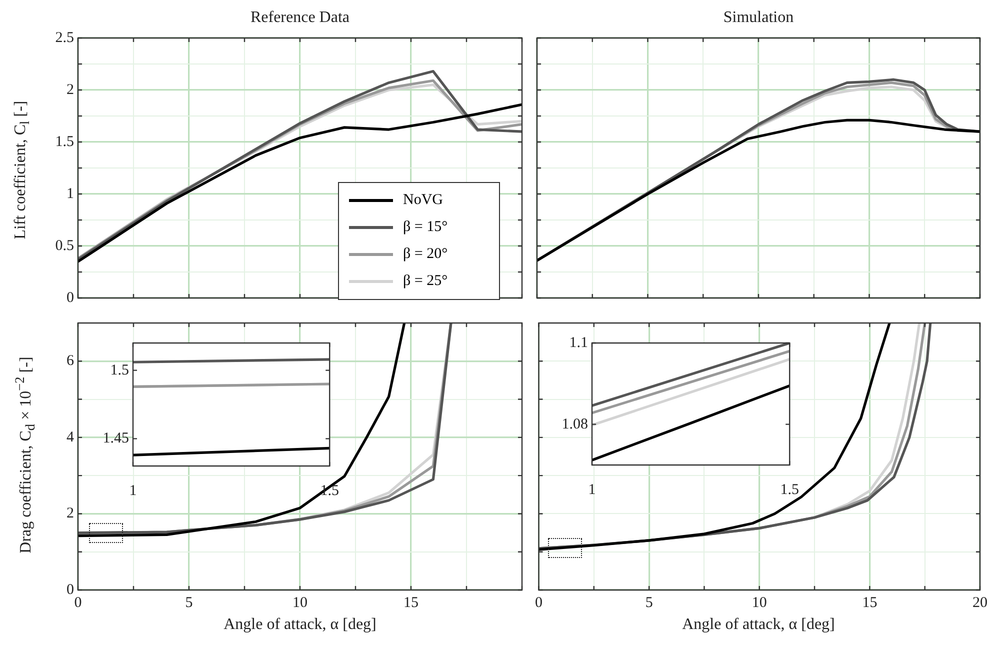 The width and height of the screenshot is (991, 651). I want to click on y-tick-label: 1.08, so click(575, 424).